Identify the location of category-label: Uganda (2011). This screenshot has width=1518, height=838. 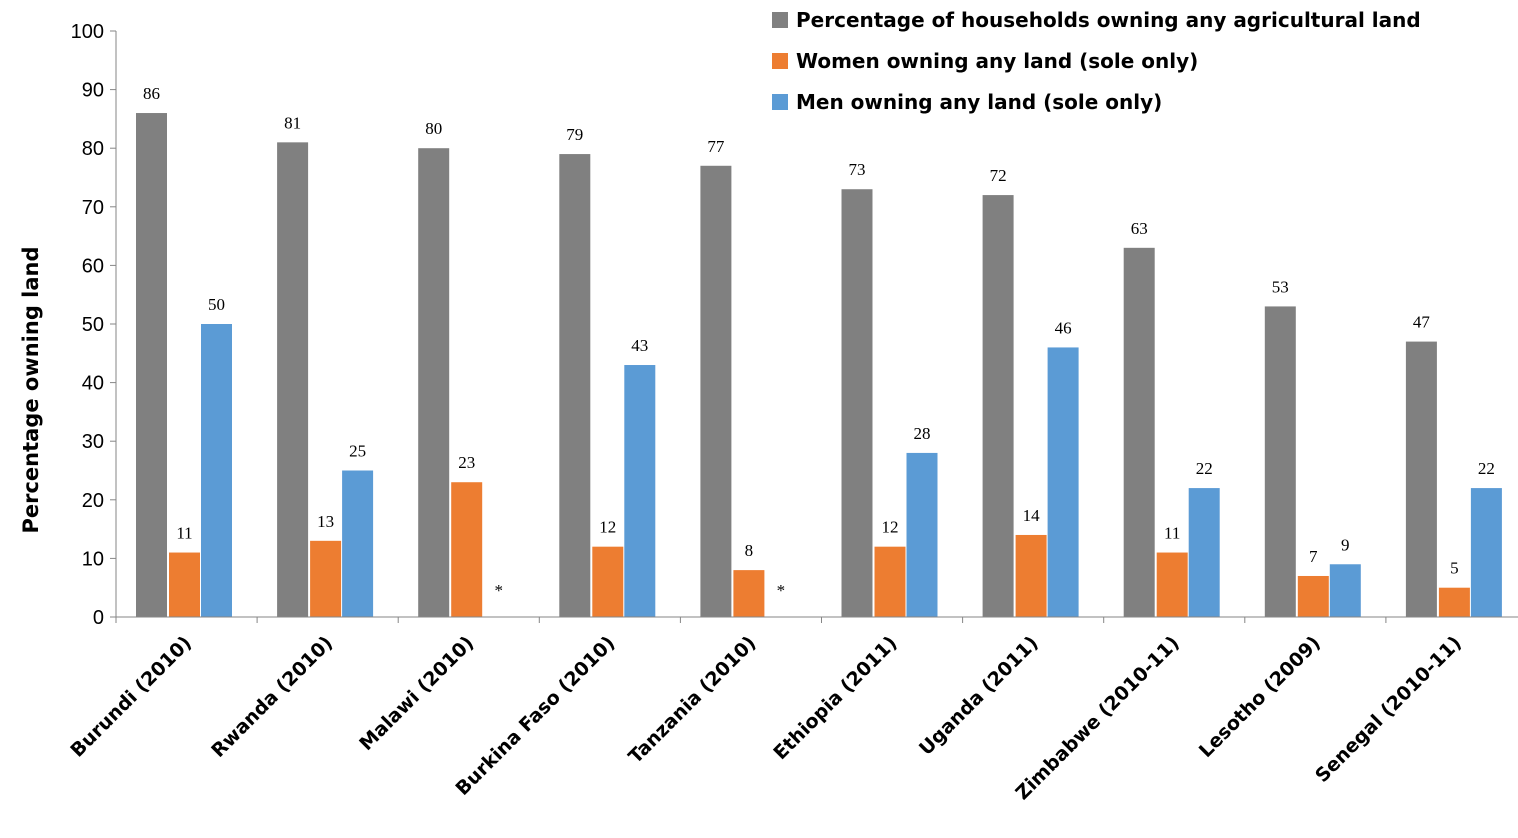
(979, 696).